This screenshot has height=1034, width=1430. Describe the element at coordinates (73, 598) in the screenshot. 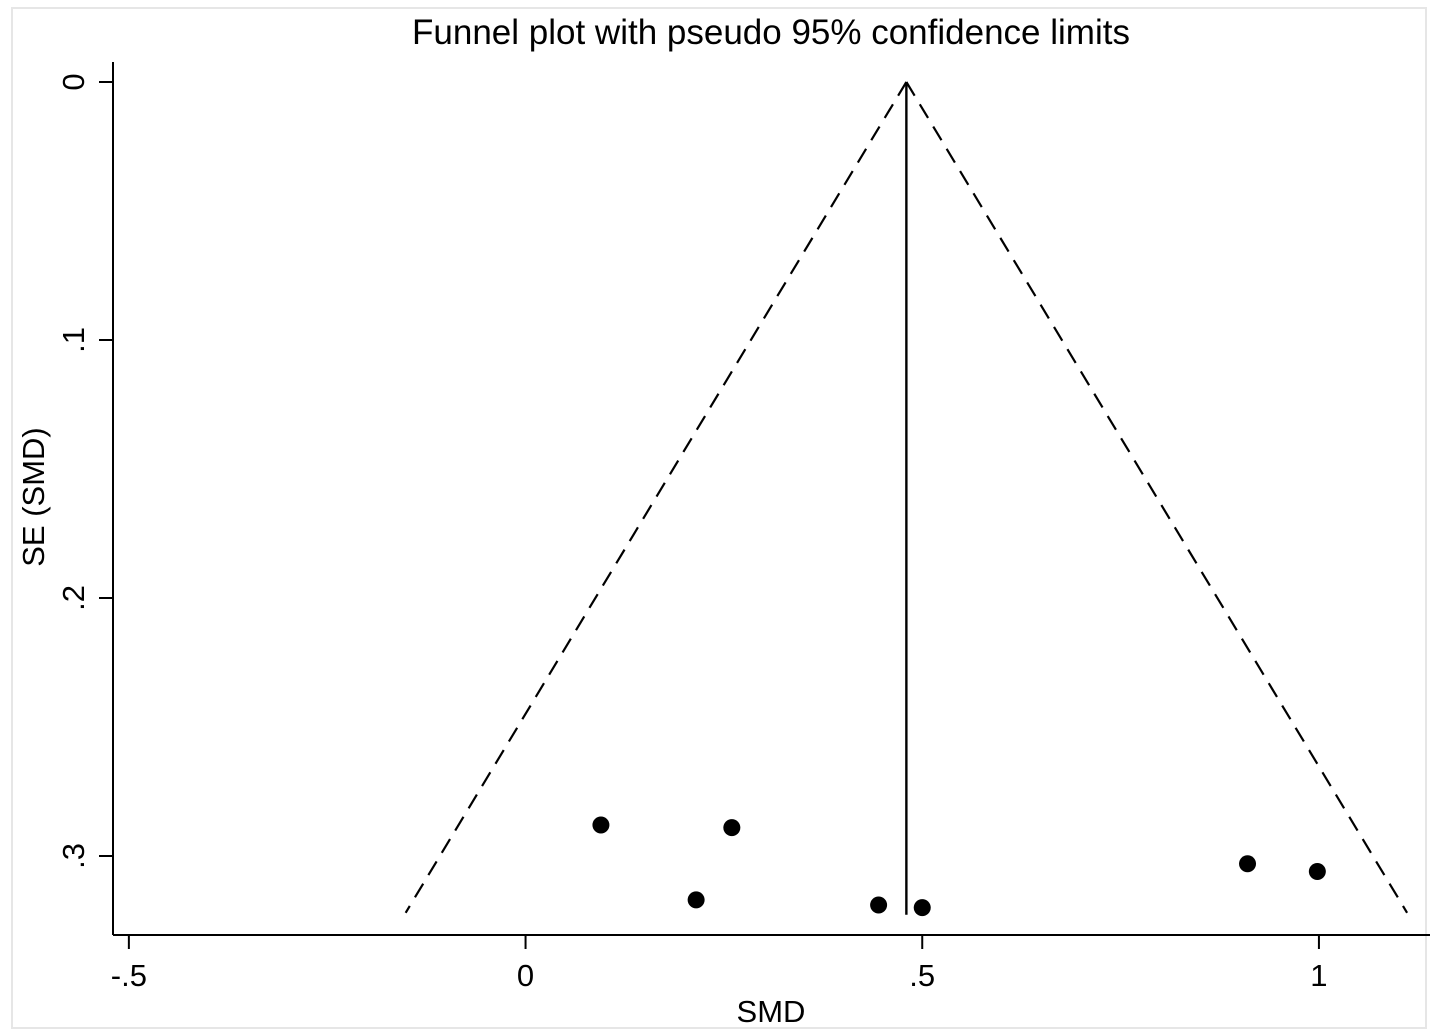

I see `y-tick-label: .2` at that location.